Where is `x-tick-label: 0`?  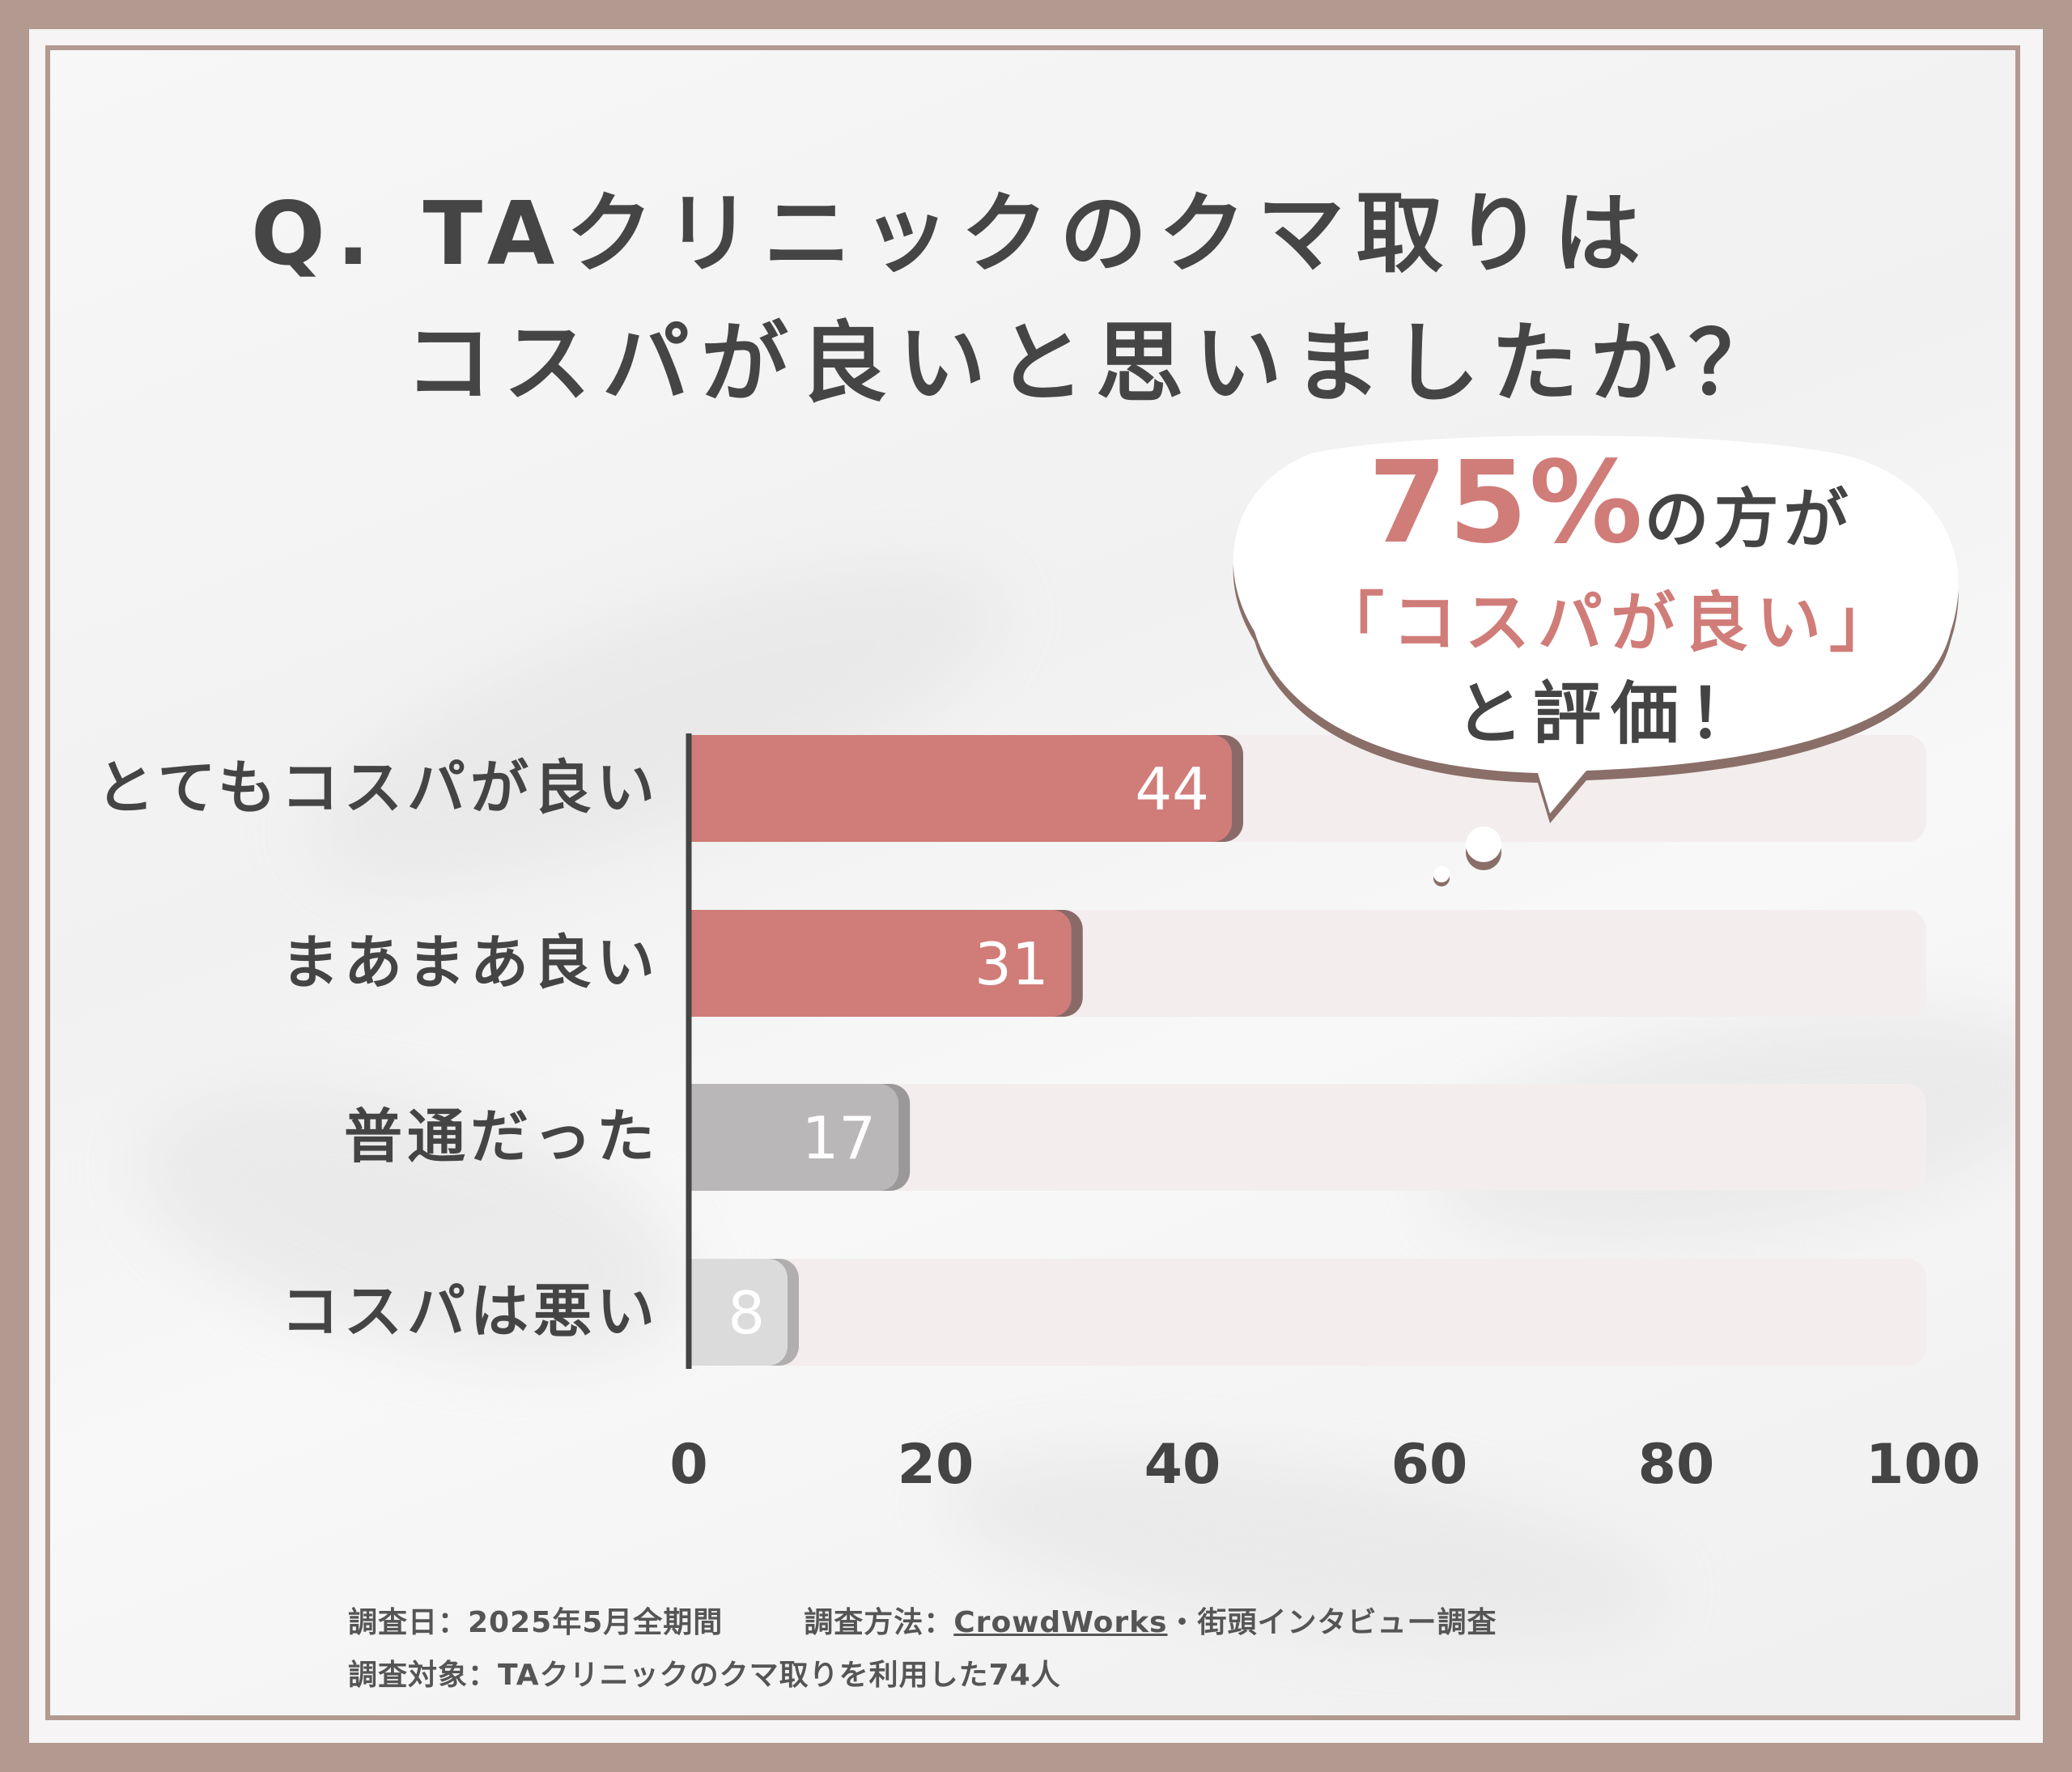
x-tick-label: 0 is located at coordinates (688, 1465).